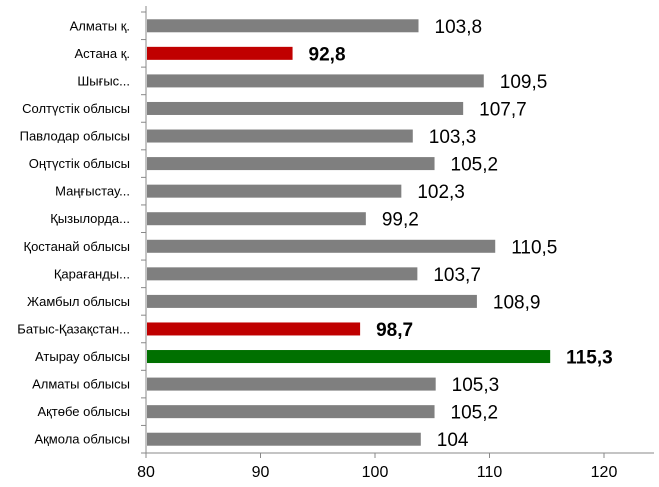  What do you see at coordinates (77, 246) in the screenshot?
I see `category-label: Қостанай облысы` at bounding box center [77, 246].